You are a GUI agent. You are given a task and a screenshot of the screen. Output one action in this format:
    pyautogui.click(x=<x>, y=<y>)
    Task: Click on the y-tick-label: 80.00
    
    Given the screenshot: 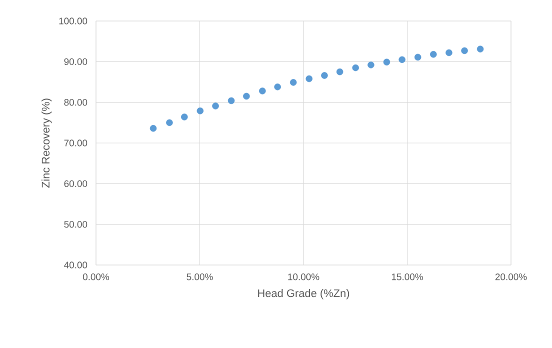 What is the action you would take?
    pyautogui.click(x=76, y=102)
    